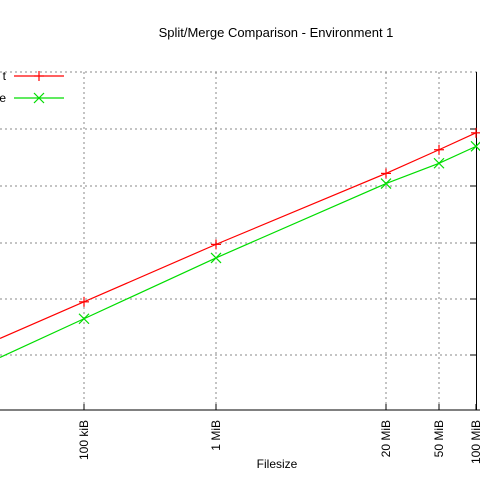 The image size is (480, 480). I want to click on legend: te, so click(32, 87).